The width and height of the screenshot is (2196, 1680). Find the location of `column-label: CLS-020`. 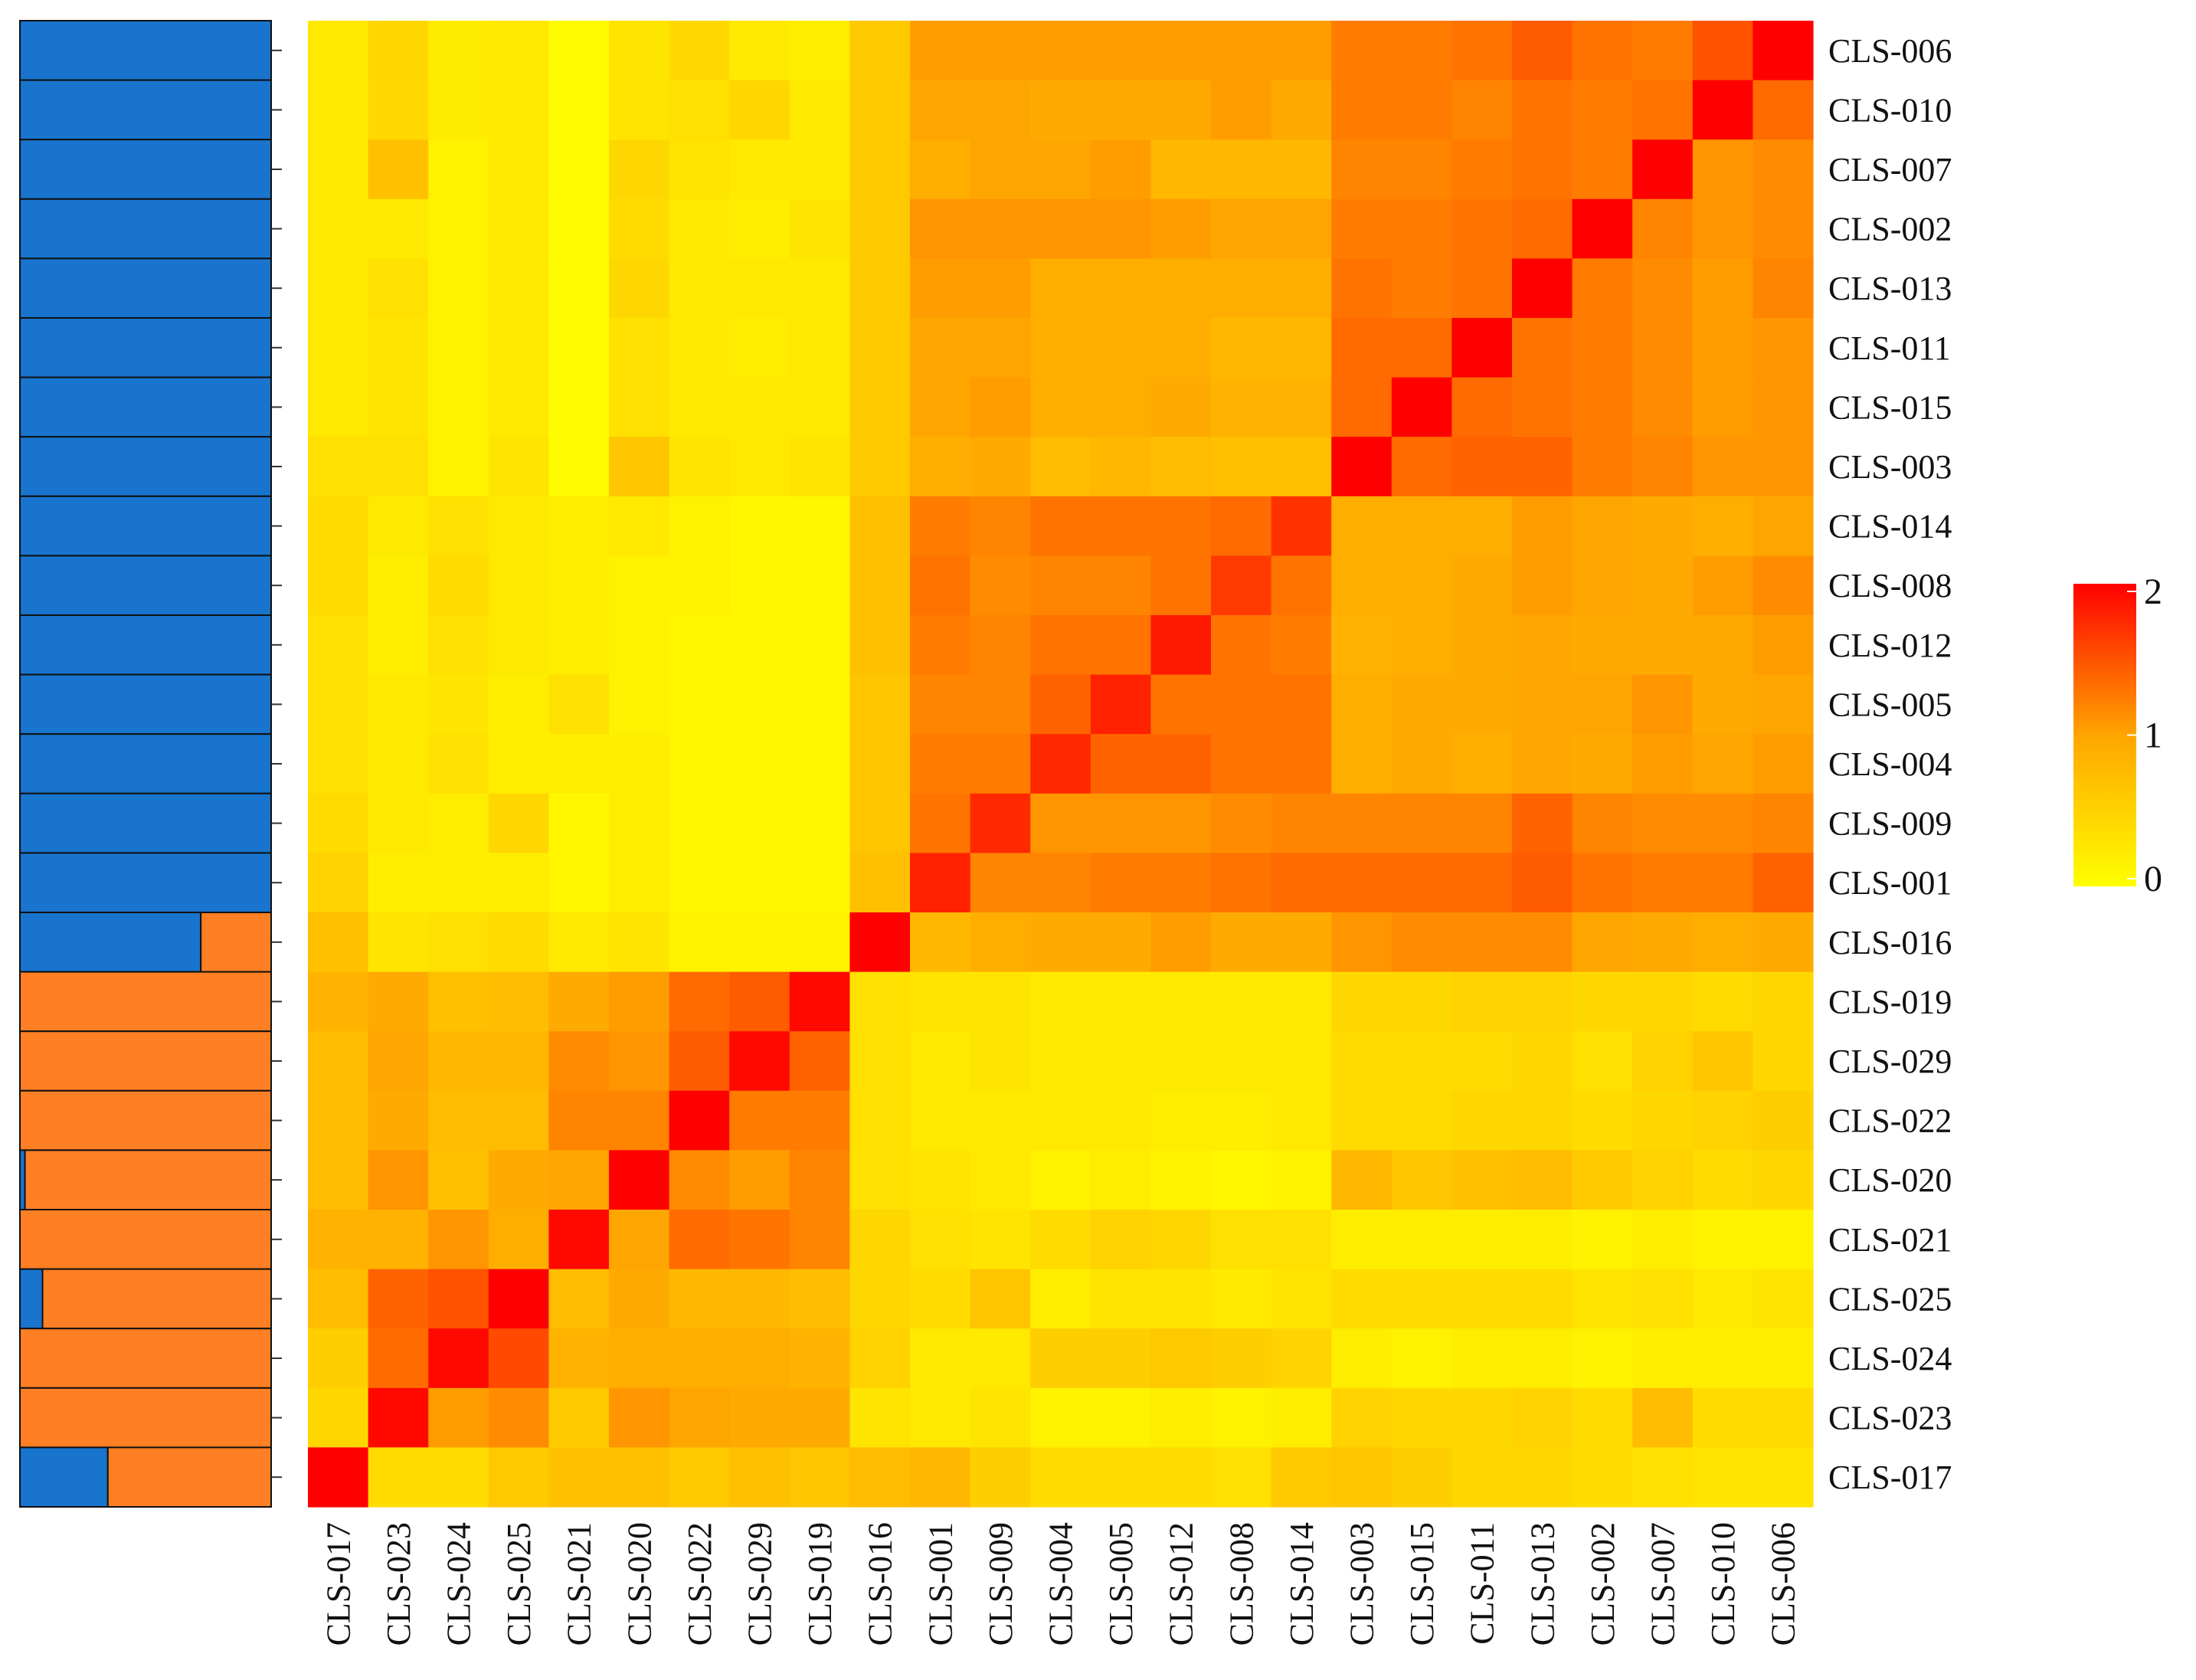

column-label: CLS-020 is located at coordinates (639, 1584).